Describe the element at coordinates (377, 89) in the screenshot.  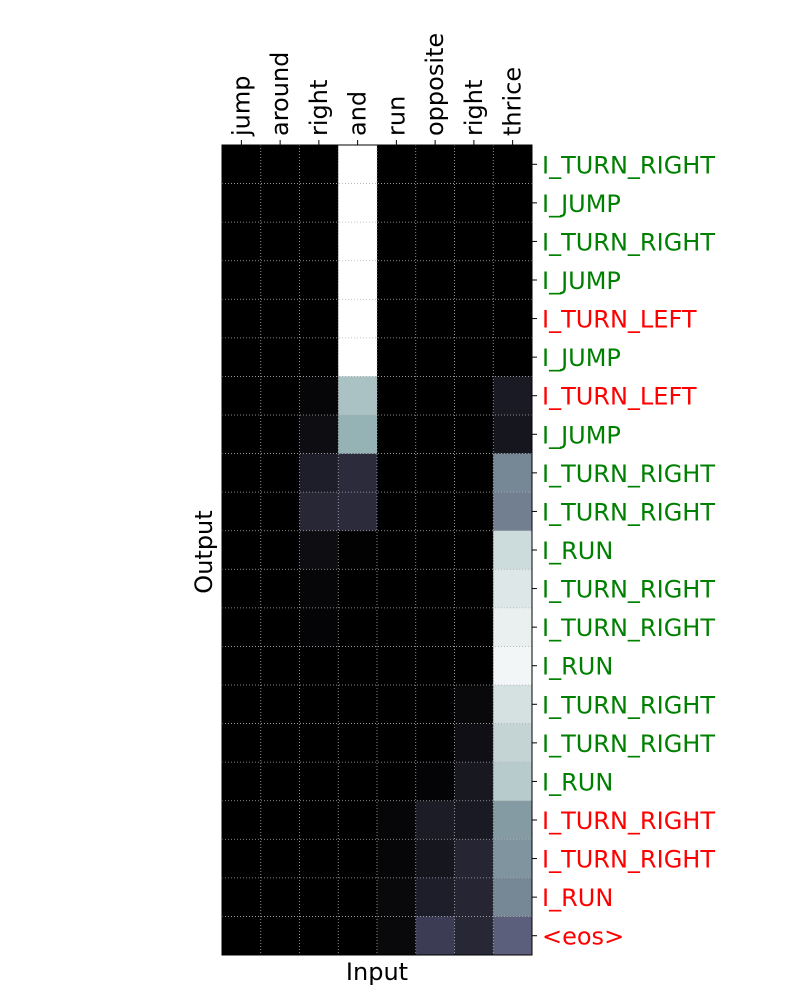
I see `x-axis-ticks: jump around right and run opposite right thrice` at that location.